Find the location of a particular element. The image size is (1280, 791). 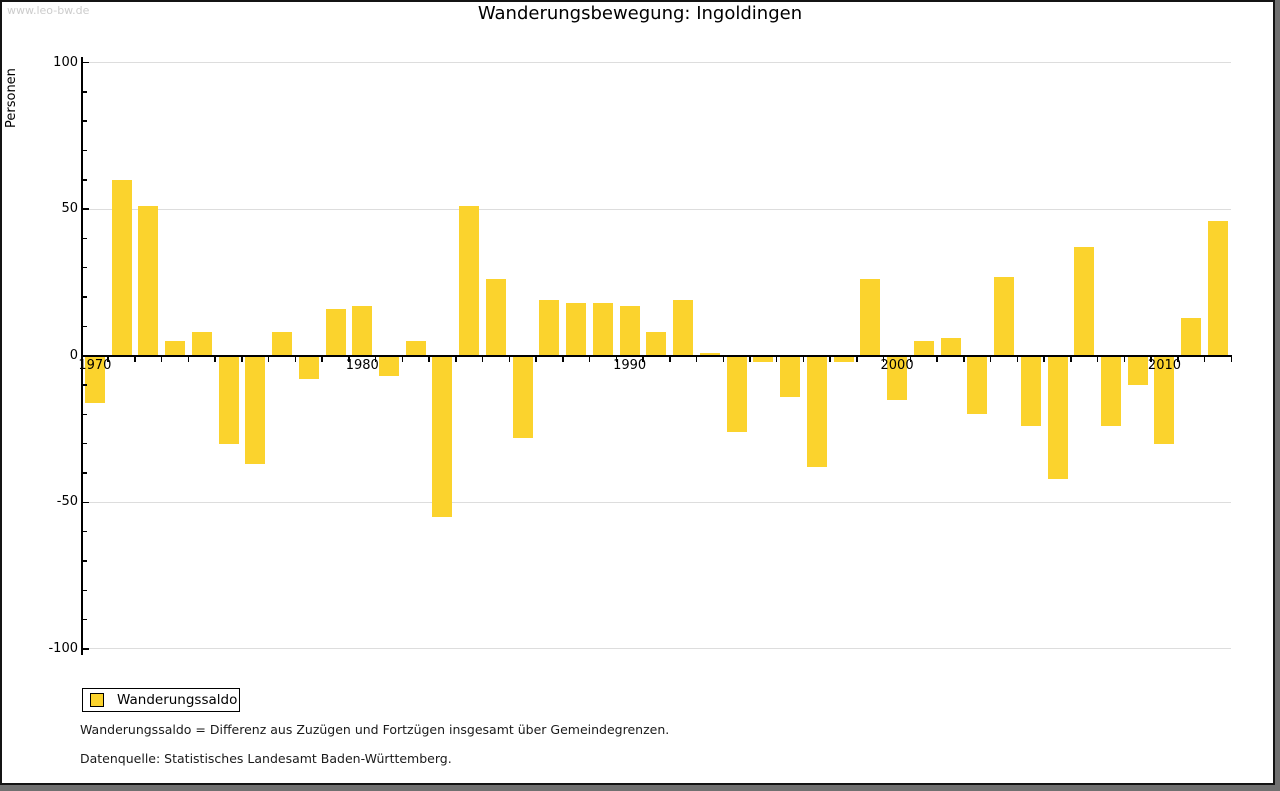

bar-1997 is located at coordinates (816, 411).